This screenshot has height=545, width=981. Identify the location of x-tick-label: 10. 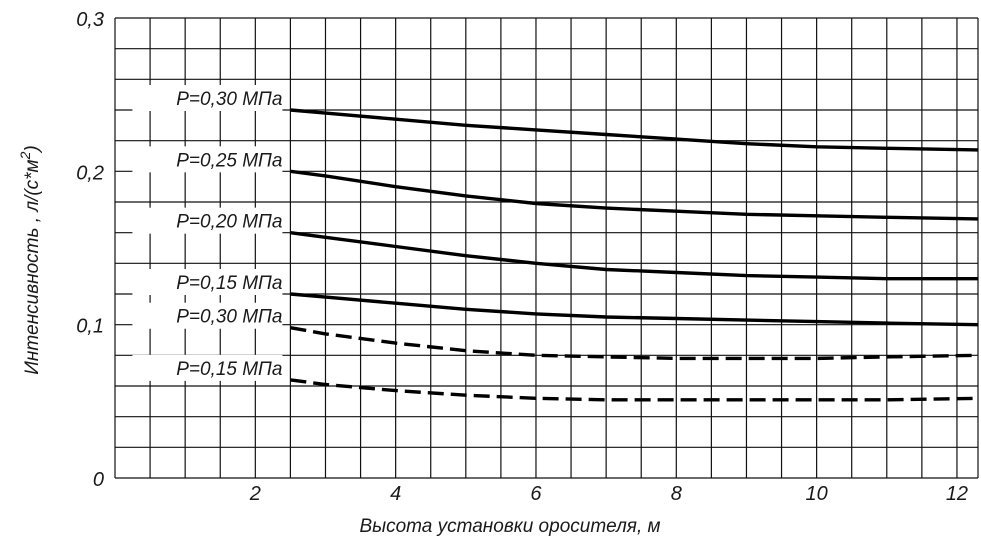
(817, 494).